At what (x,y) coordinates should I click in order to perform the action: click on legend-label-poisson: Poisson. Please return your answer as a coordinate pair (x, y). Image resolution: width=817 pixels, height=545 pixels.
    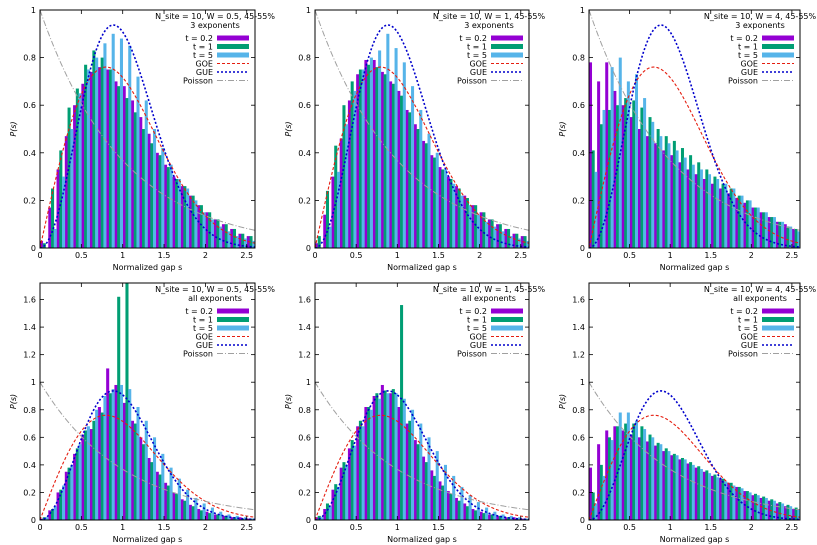
    Looking at the image, I should click on (198, 81).